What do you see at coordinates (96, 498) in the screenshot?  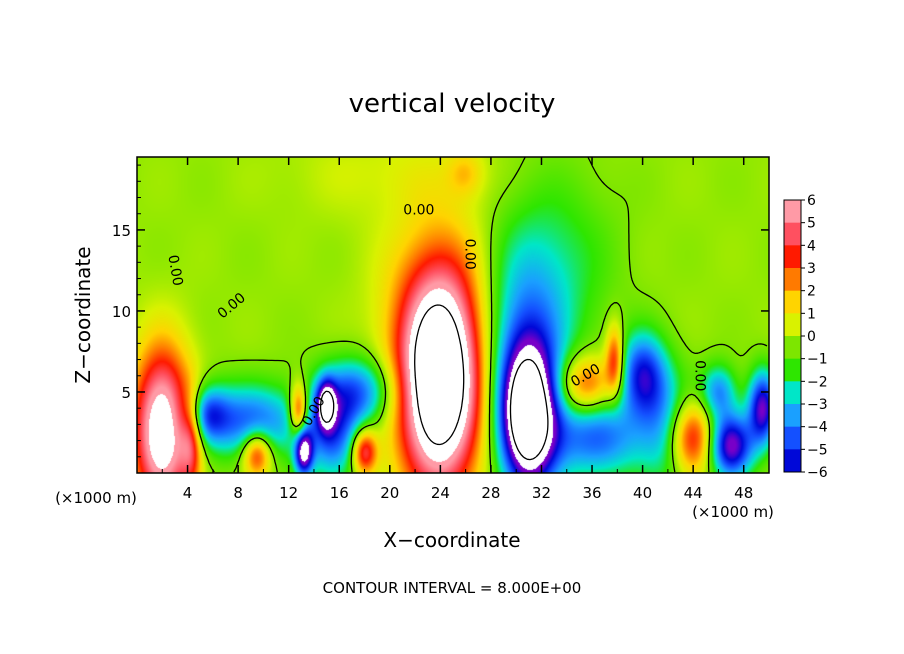 I see `z-unit-label: (×1000 m)` at bounding box center [96, 498].